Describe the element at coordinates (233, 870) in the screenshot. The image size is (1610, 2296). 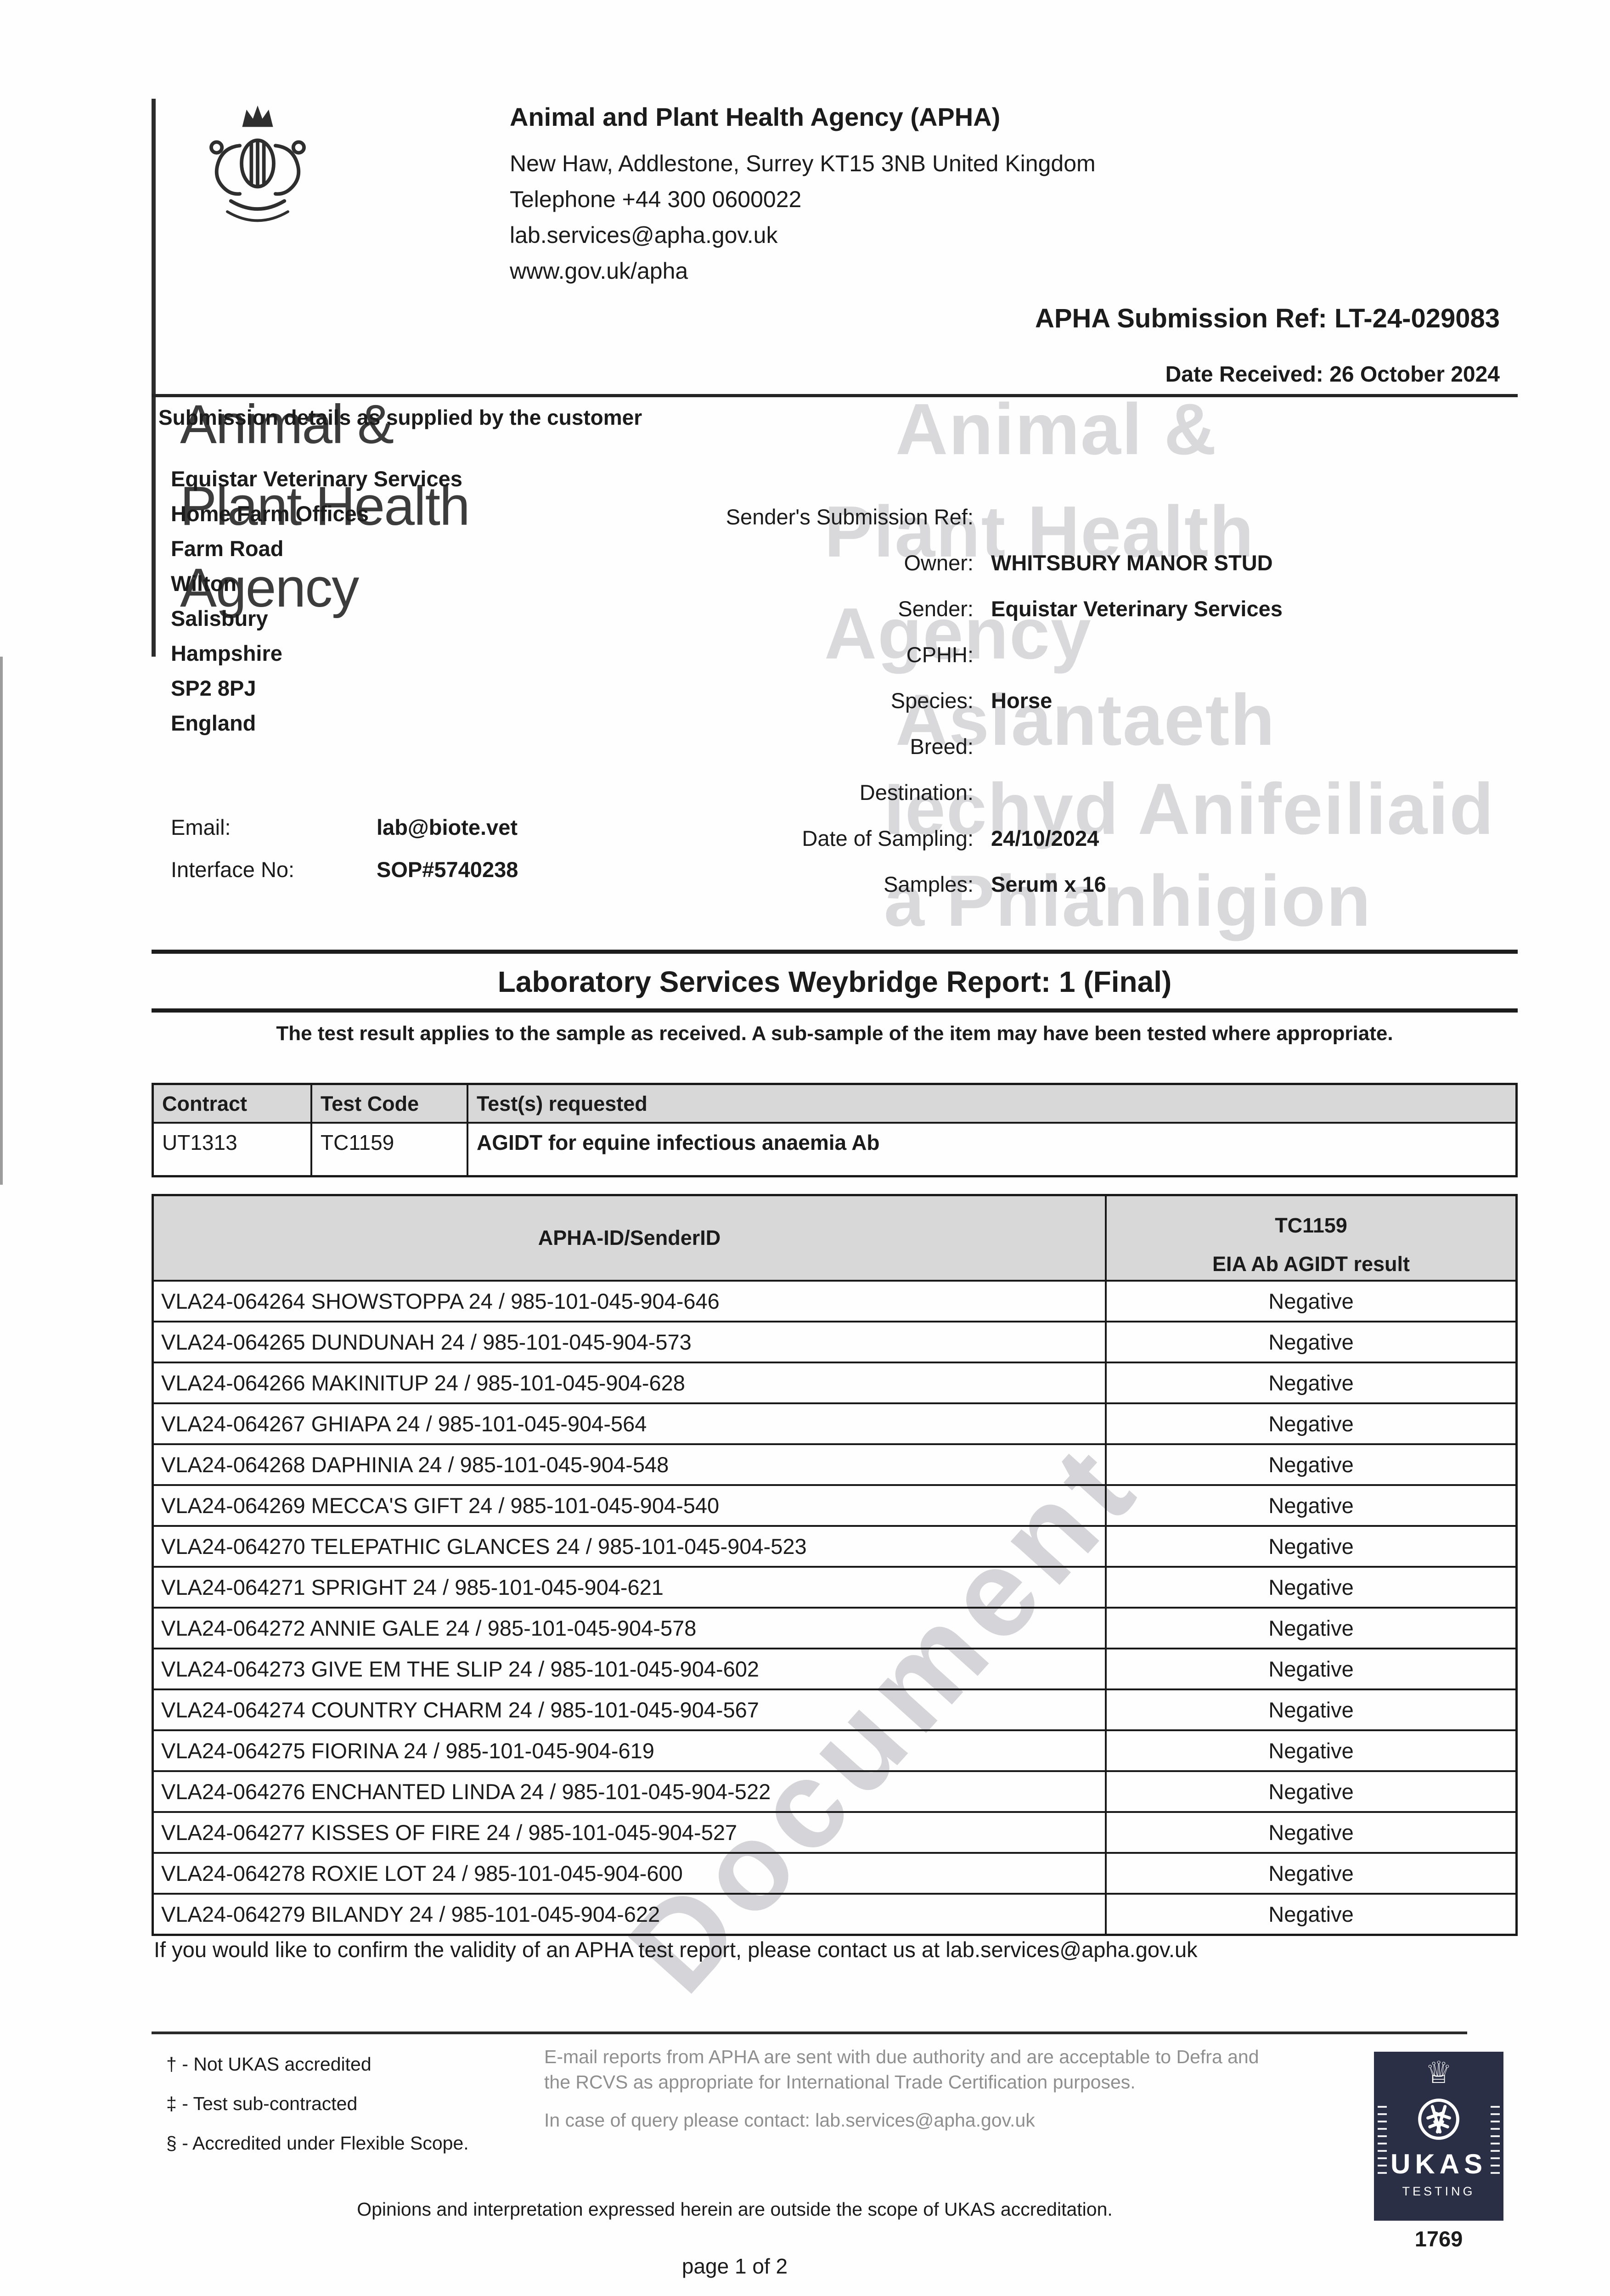
I see `interface-label: Interface No:` at that location.